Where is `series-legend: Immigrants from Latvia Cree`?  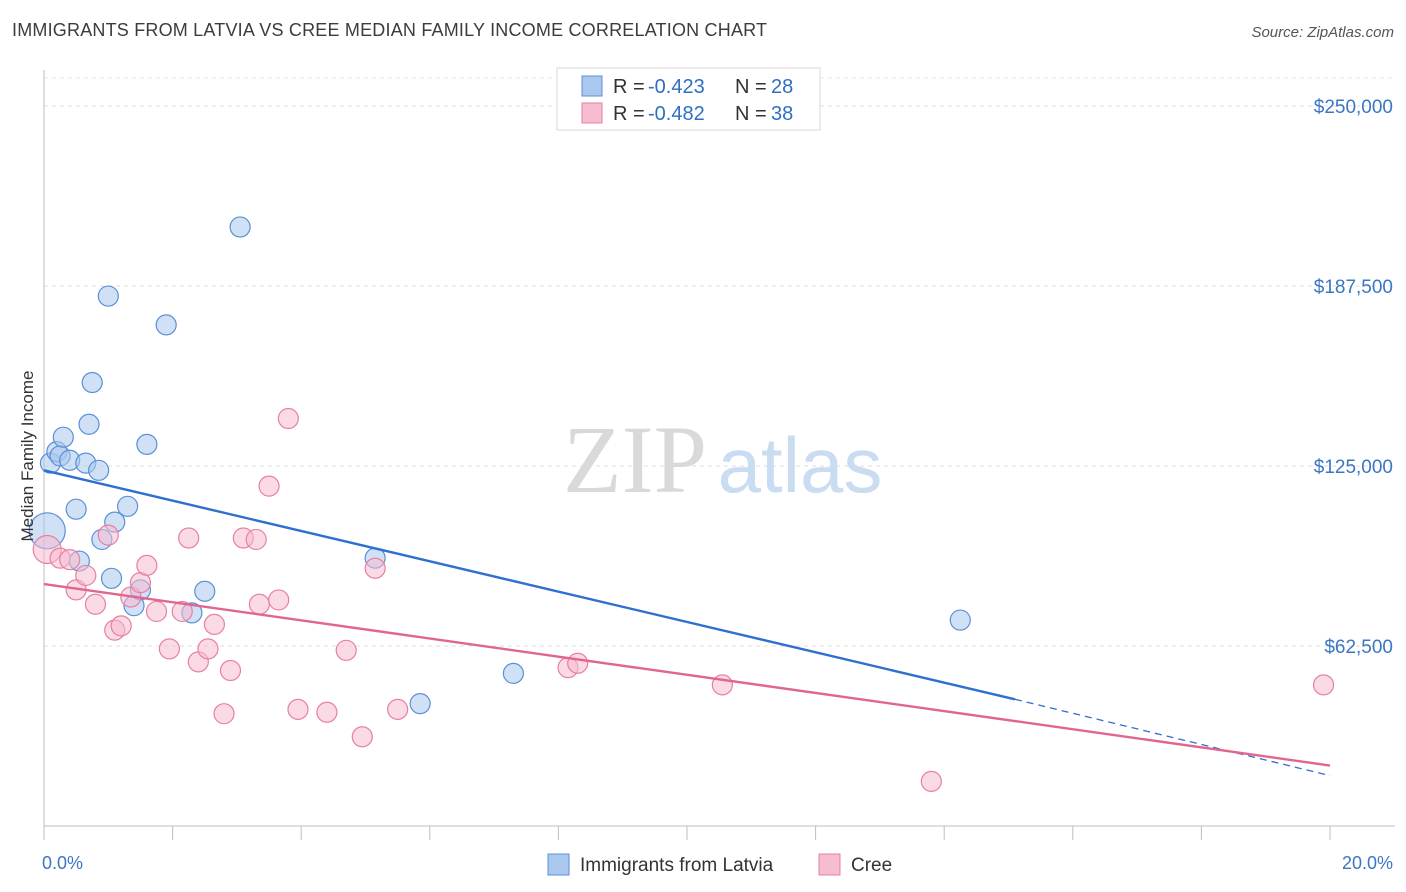 series-legend: Immigrants from Latvia Cree is located at coordinates (719, 864).